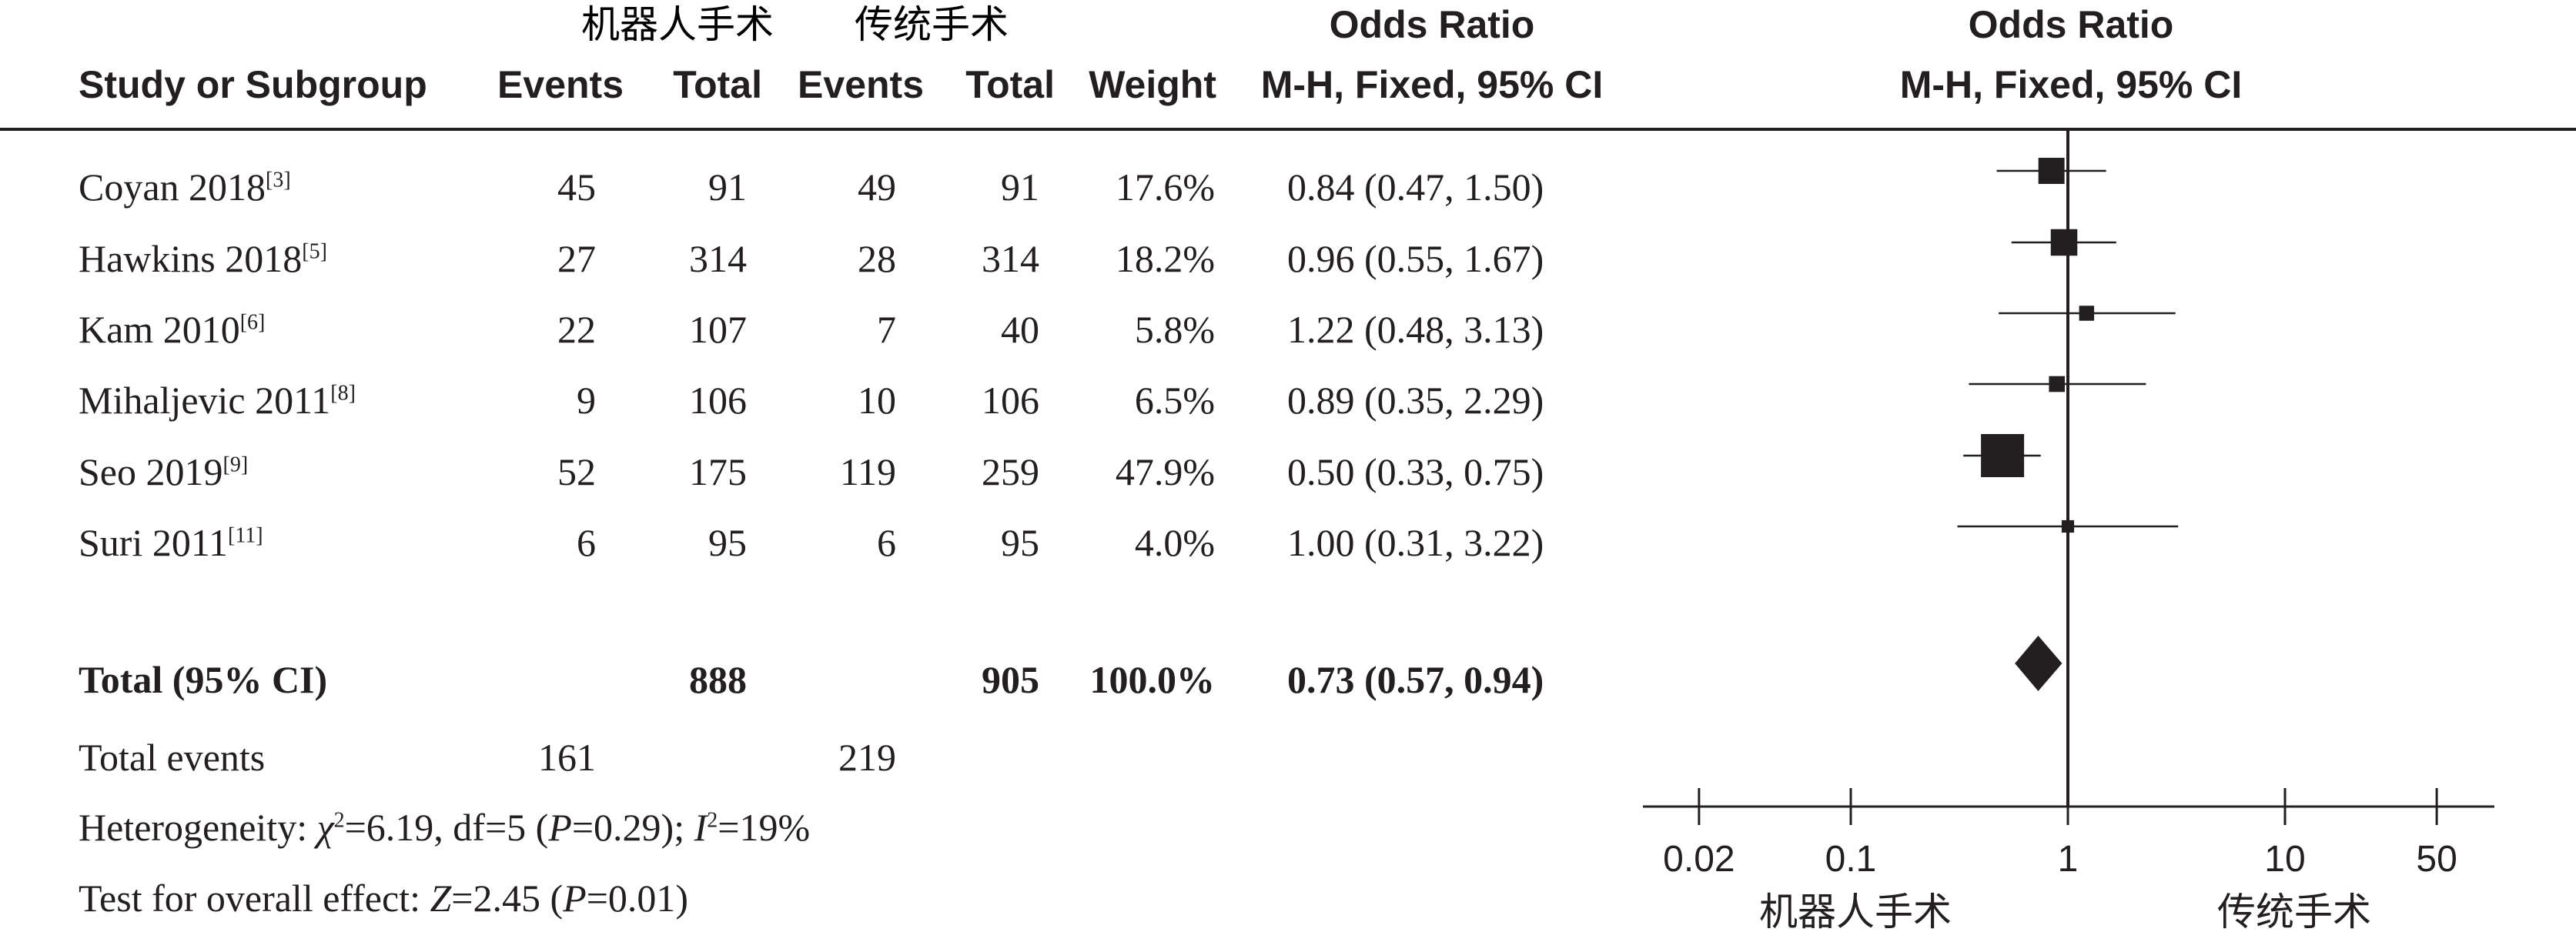 Image resolution: width=2576 pixels, height=942 pixels. Describe the element at coordinates (577, 187) in the screenshot. I see `events-experimental: 45` at that location.